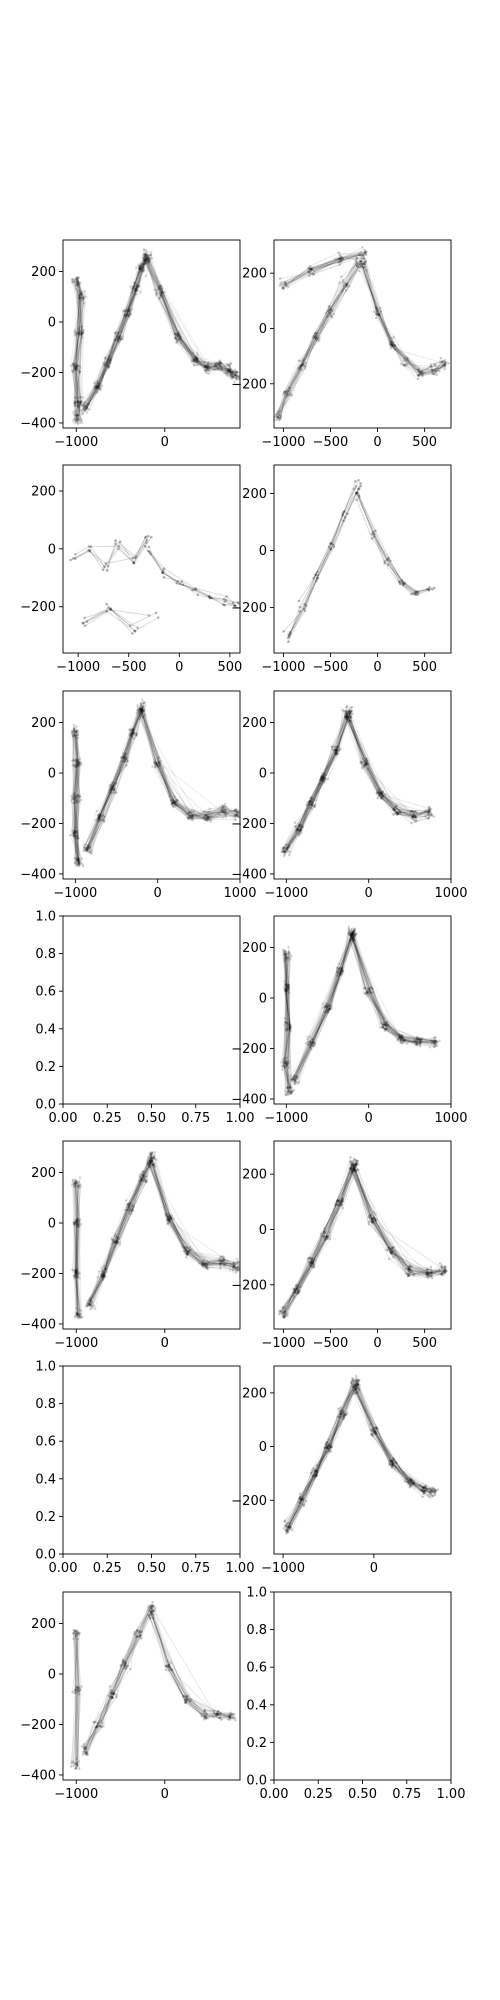 This screenshot has width=500, height=2000. Describe the element at coordinates (362, 785) in the screenshot. I see `axes-frame` at that location.